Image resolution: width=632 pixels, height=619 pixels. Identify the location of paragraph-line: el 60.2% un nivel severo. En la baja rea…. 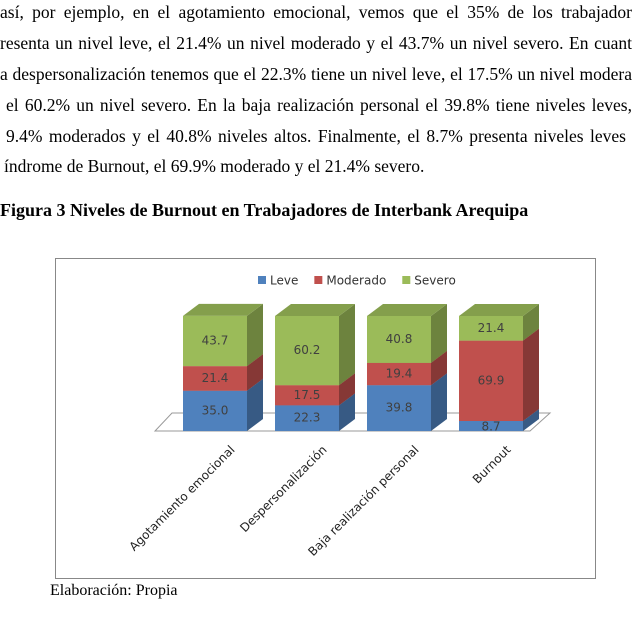
(319, 105).